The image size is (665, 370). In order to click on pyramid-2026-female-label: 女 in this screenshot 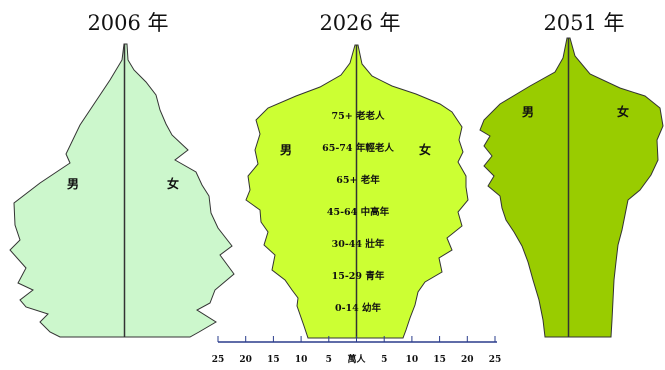, I will do `click(425, 149)`.